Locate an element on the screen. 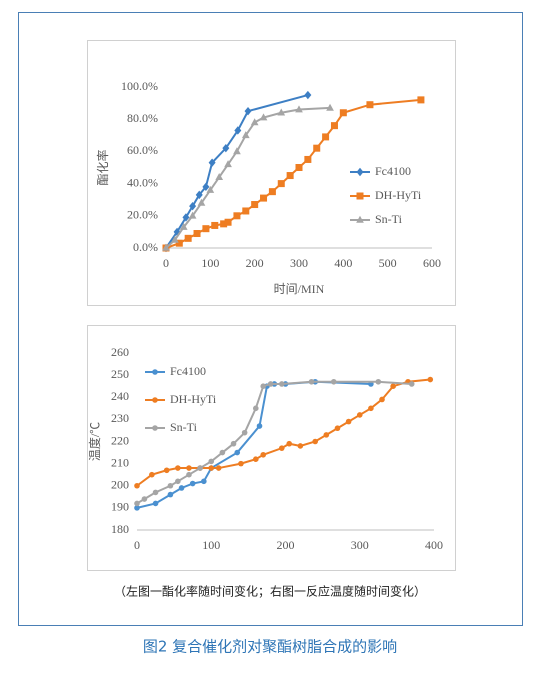 The width and height of the screenshot is (541, 673). y-tick-label: 80.0% is located at coordinates (142, 118).